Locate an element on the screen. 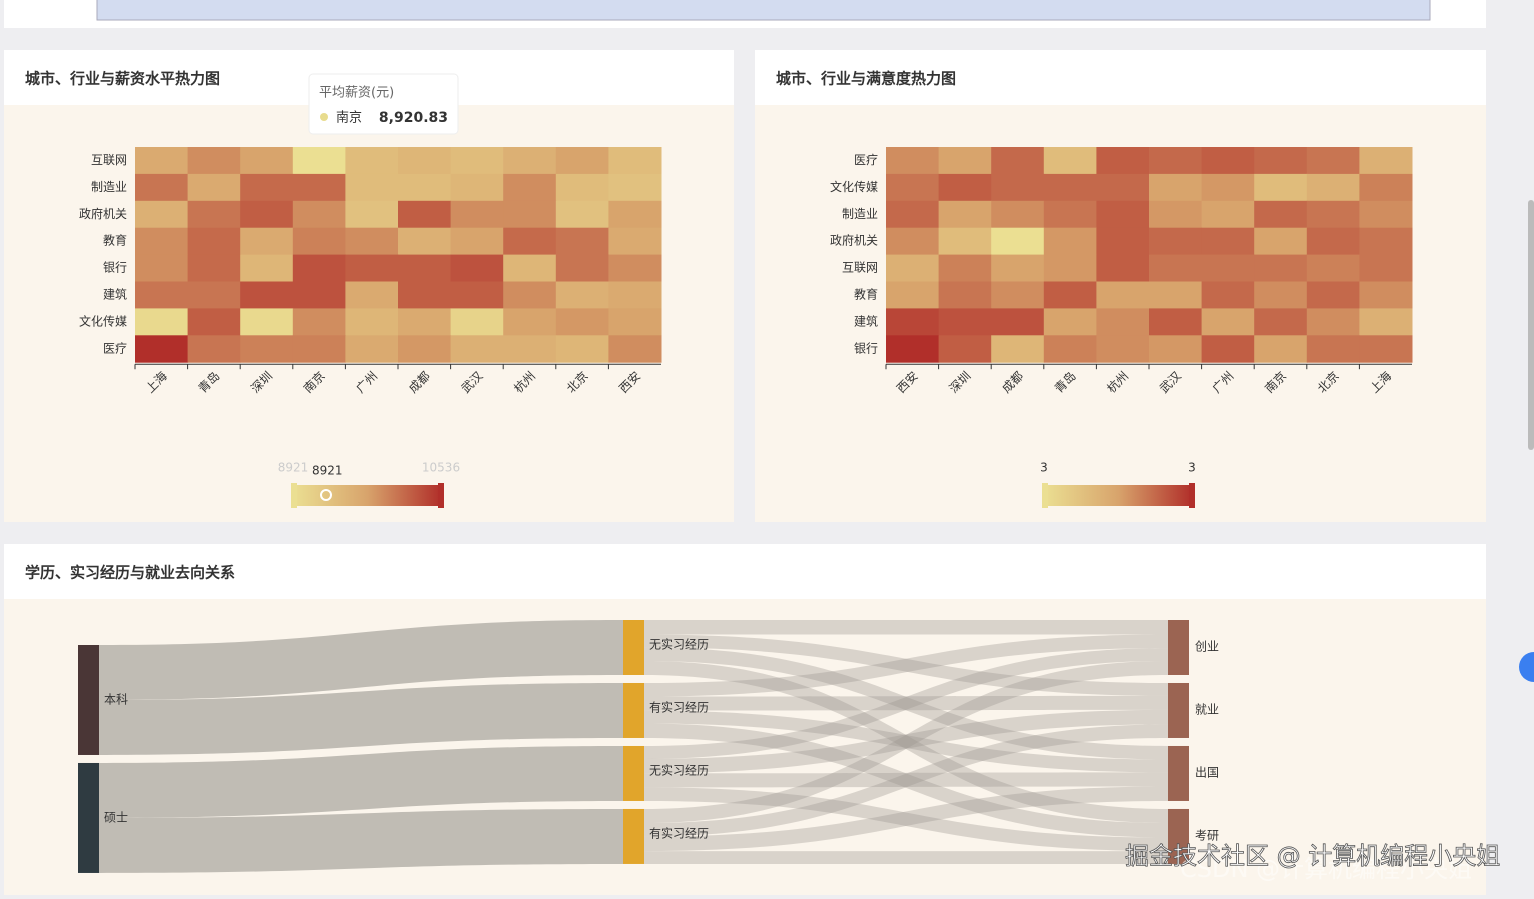  tooltip is located at coordinates (383, 104).